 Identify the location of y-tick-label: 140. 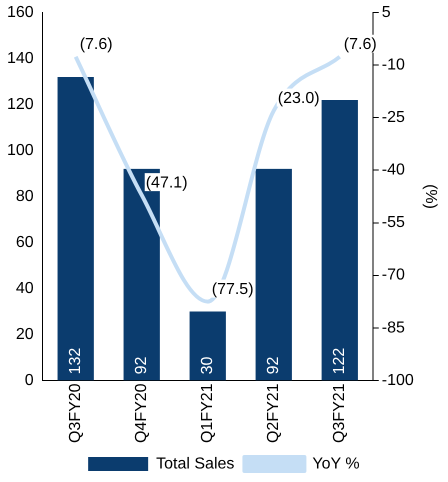
(20, 58).